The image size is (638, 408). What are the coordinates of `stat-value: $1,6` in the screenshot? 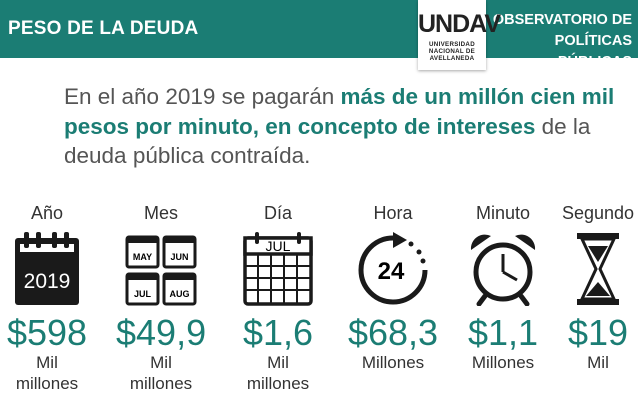 It's located at (278, 332).